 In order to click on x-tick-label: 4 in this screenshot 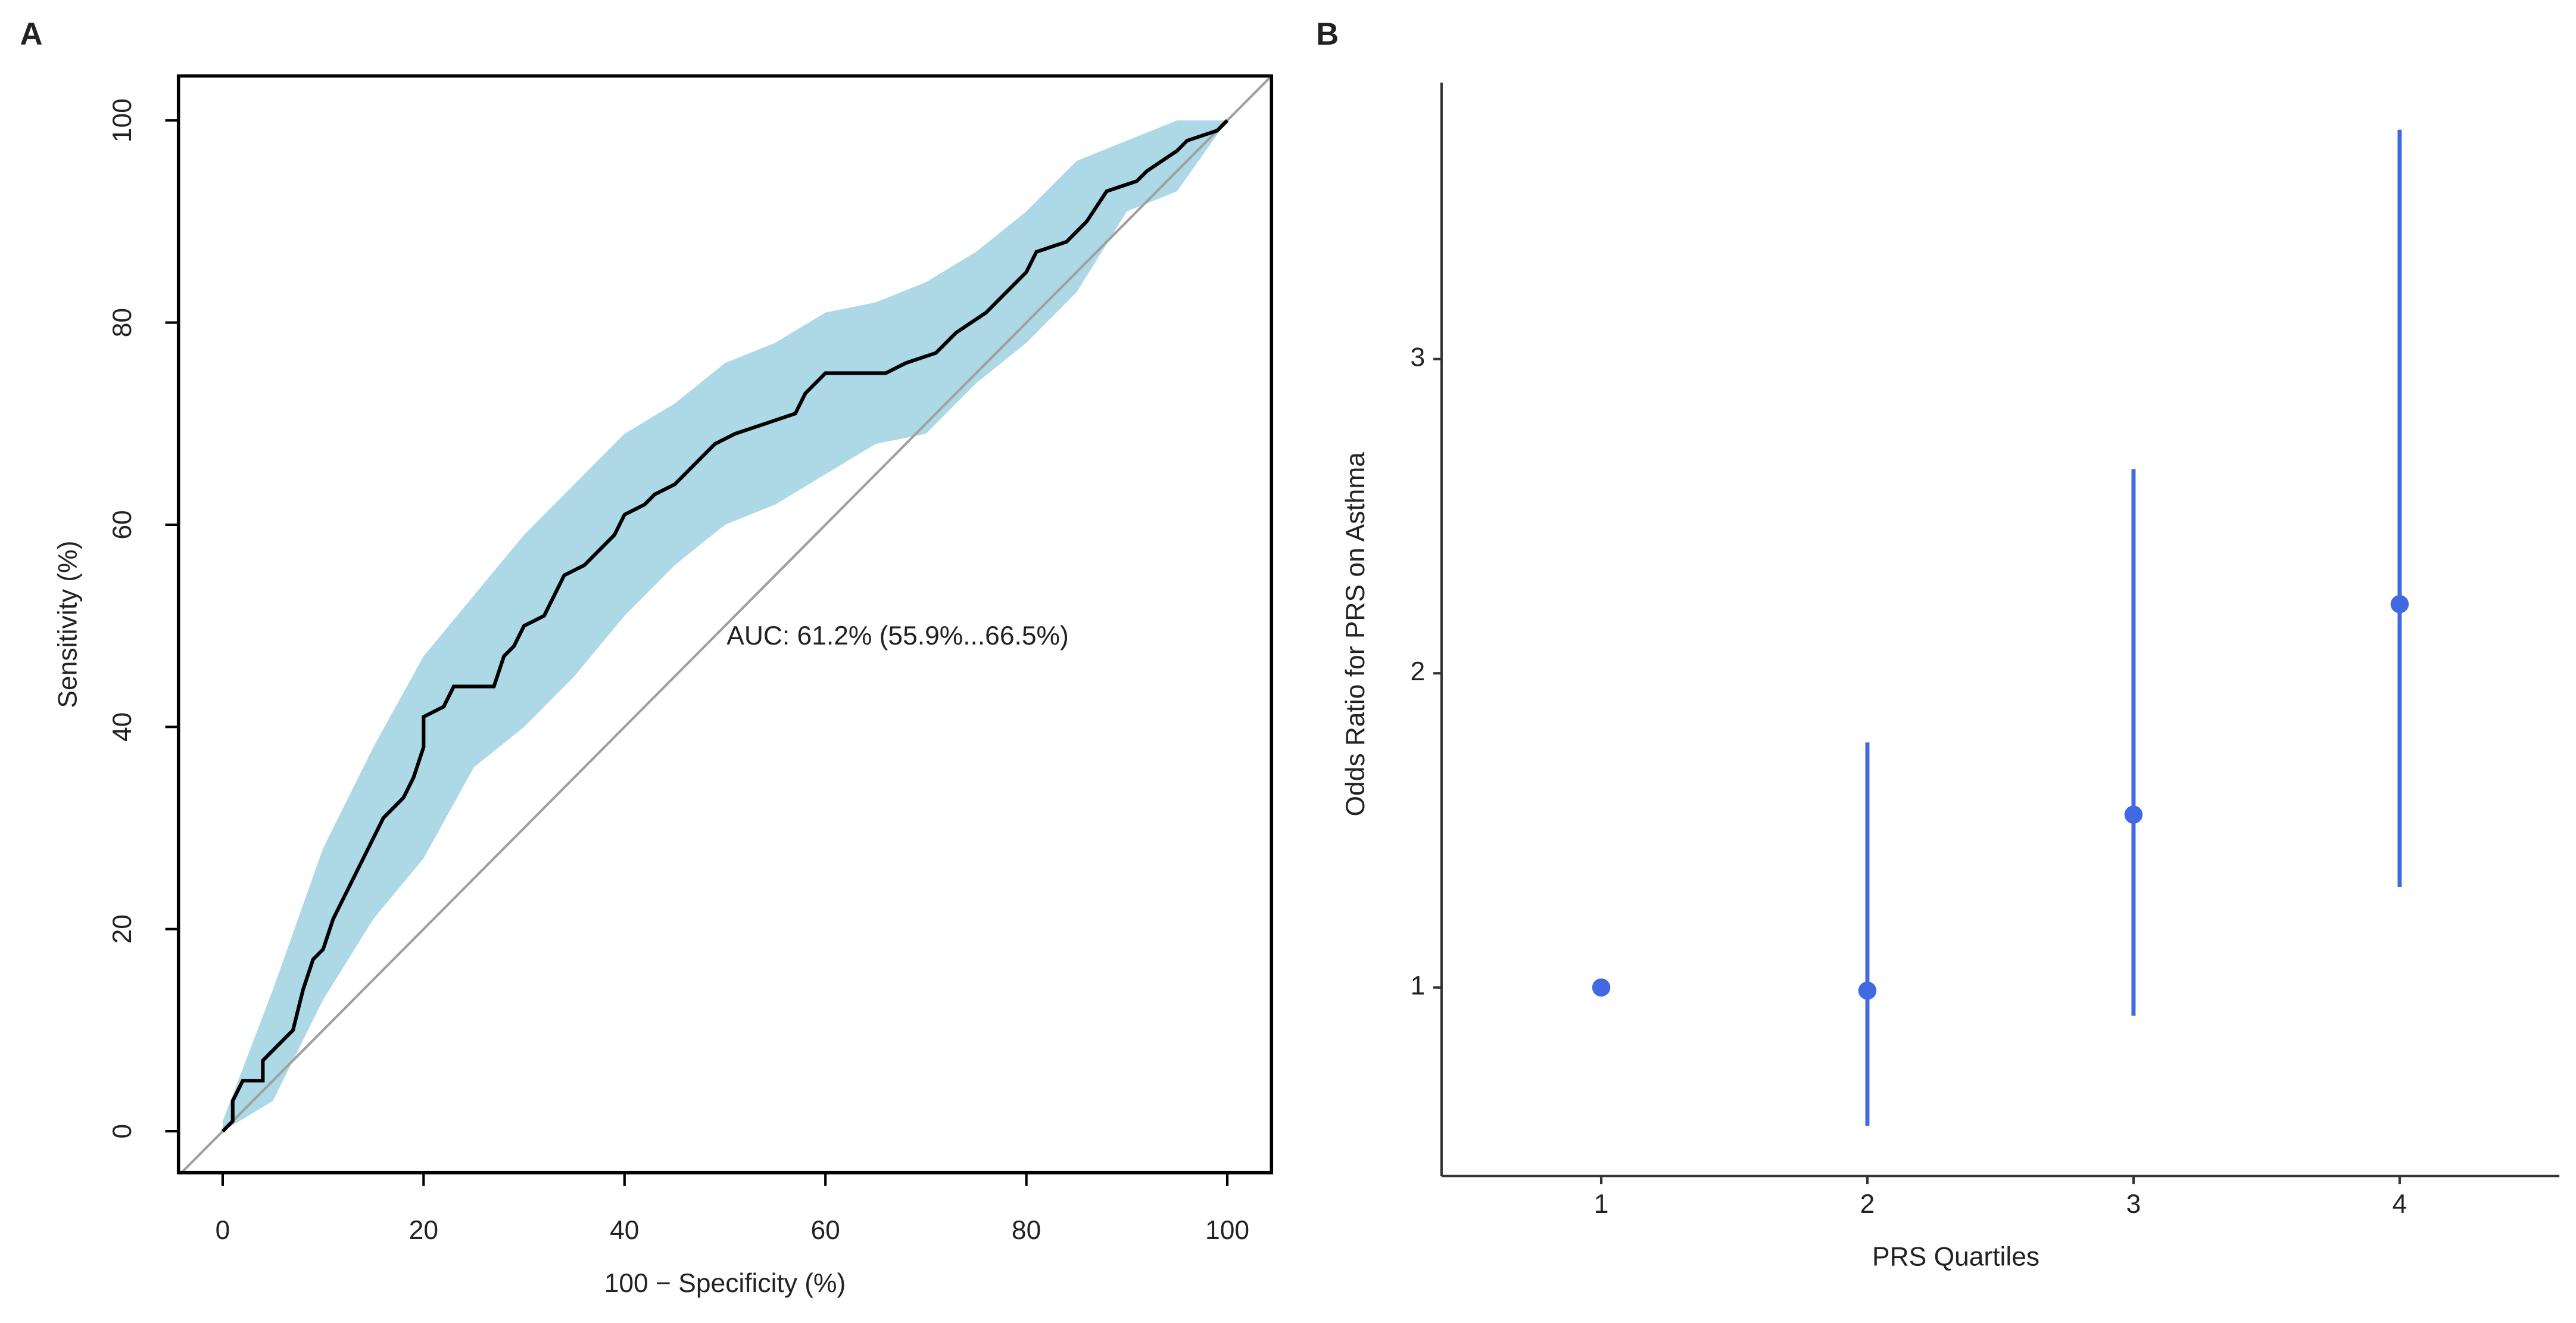, I will do `click(2400, 1204)`.